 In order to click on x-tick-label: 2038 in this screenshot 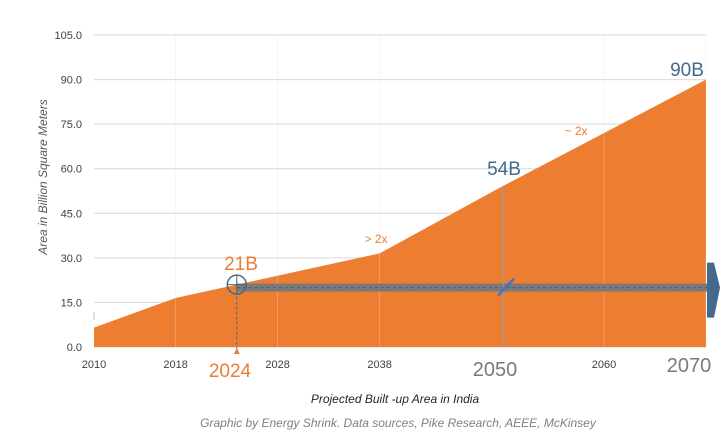, I will do `click(379, 365)`.